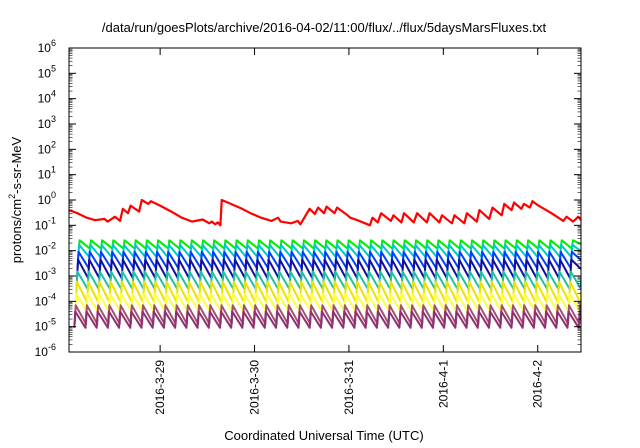 The width and height of the screenshot is (640, 448). What do you see at coordinates (45, 350) in the screenshot?
I see `y-tick-label: 10⁻⁶` at bounding box center [45, 350].